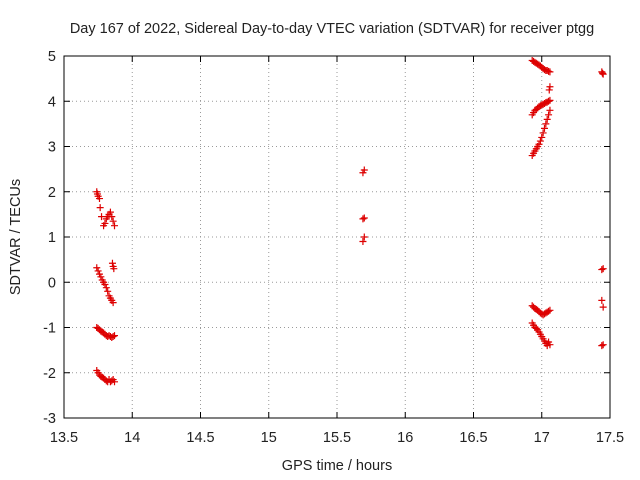 This screenshot has width=640, height=480. I want to click on y-tick-labels: -3 -2 -1 0 1 2 3 4 5, so click(49, 238).